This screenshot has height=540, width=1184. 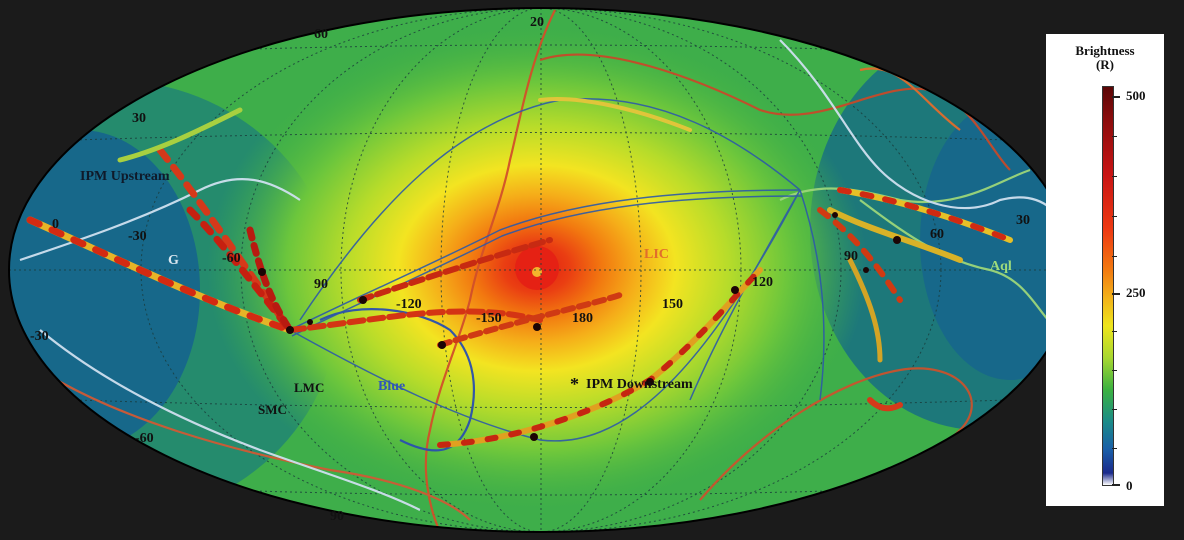 I want to click on colorbar-label-0: 0, so click(x=1129, y=485).